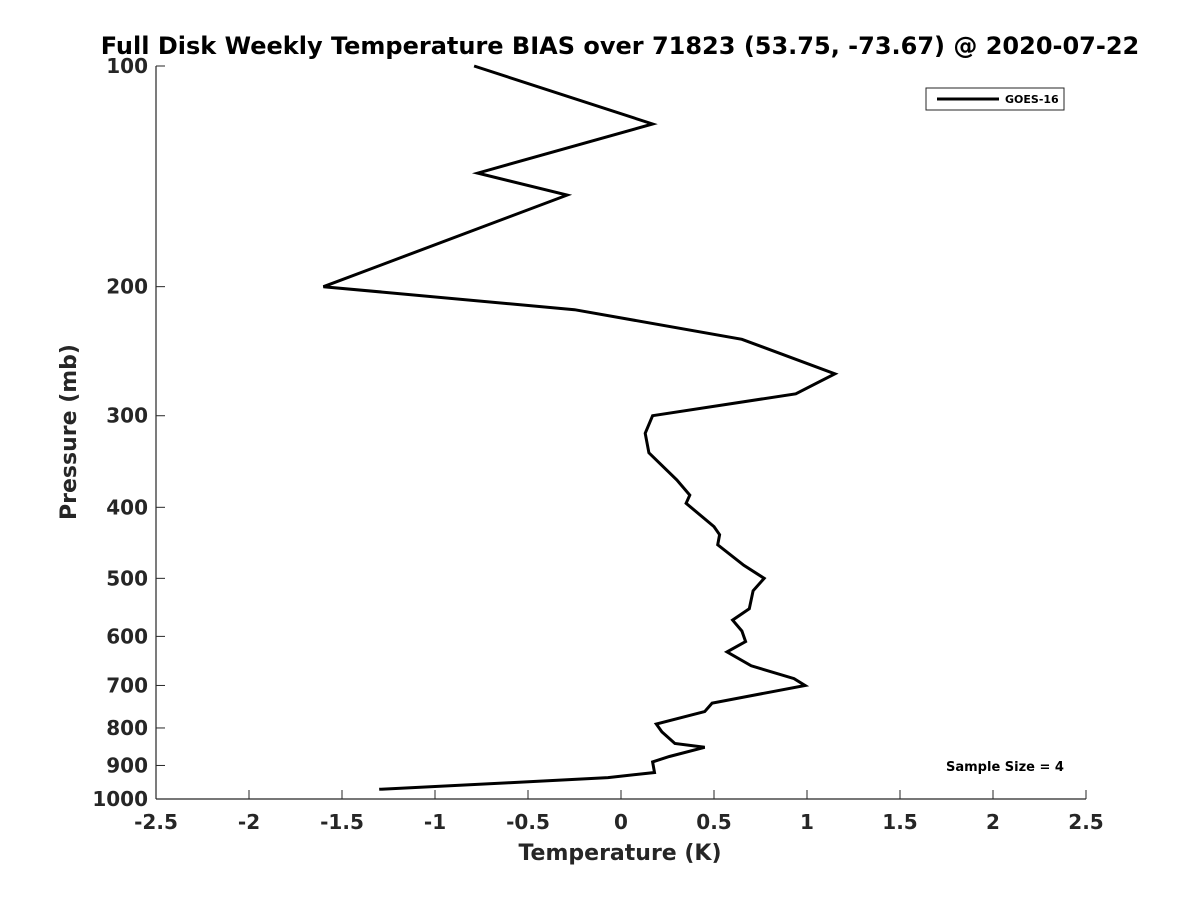 This screenshot has width=1200, height=900. I want to click on y-tick-label: 900, so click(127, 765).